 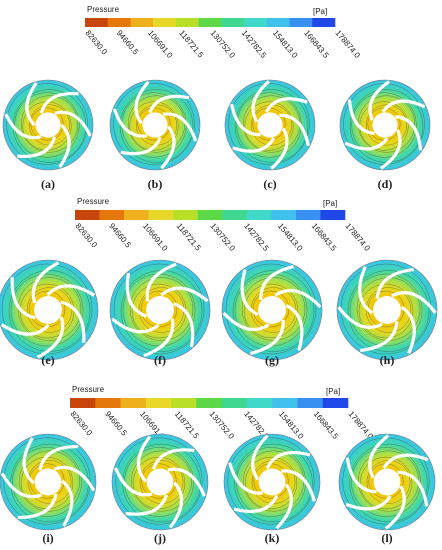 I want to click on panel-label: (h), so click(x=387, y=360).